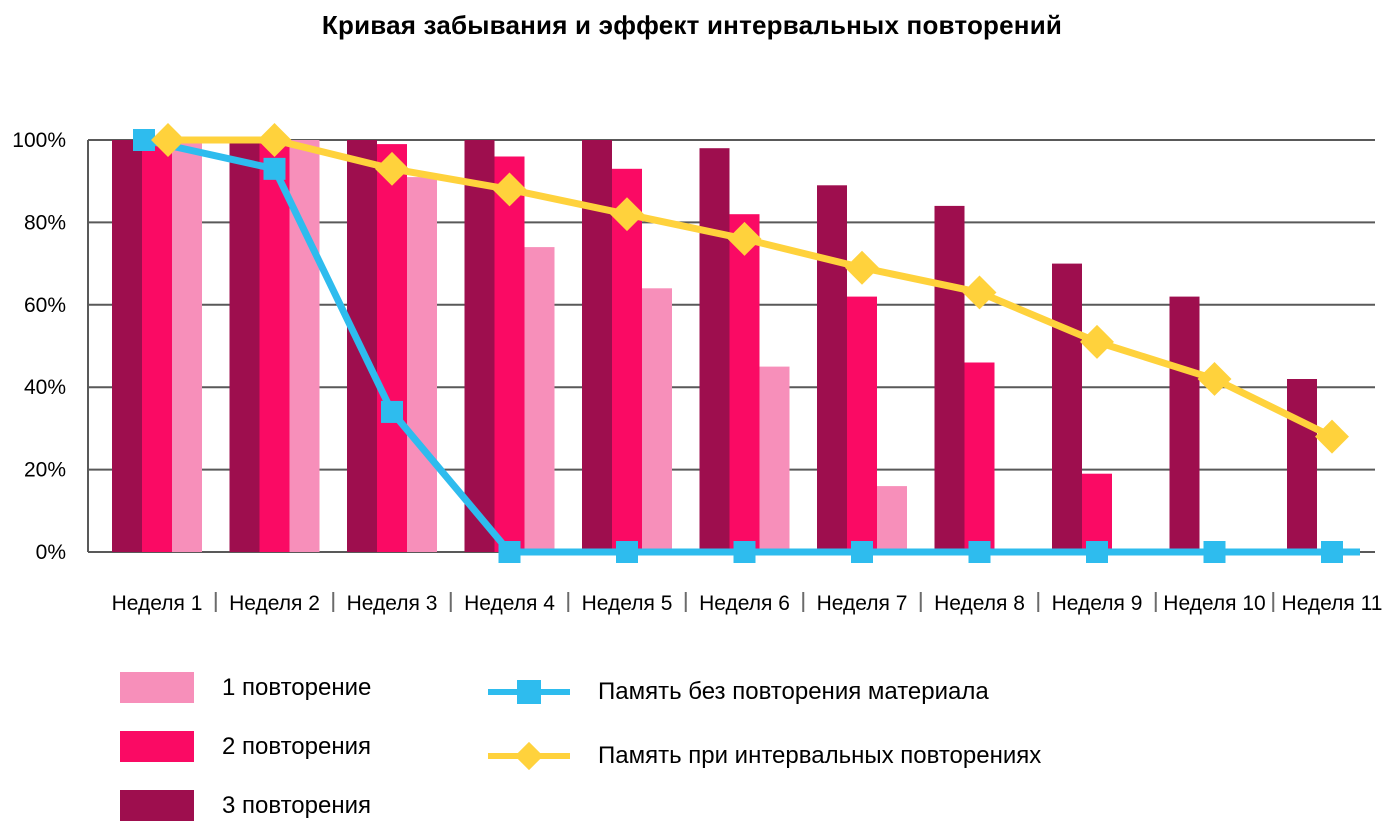 The image size is (1384, 825). What do you see at coordinates (1067, 407) in the screenshot?
I see `bar-3 повторения-Неделя 9` at bounding box center [1067, 407].